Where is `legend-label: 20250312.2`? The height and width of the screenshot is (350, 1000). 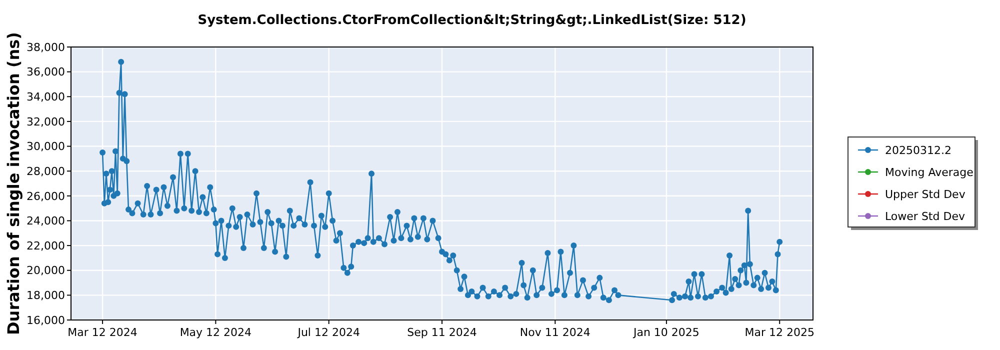
legend-label: 20250312.2 is located at coordinates (918, 150).